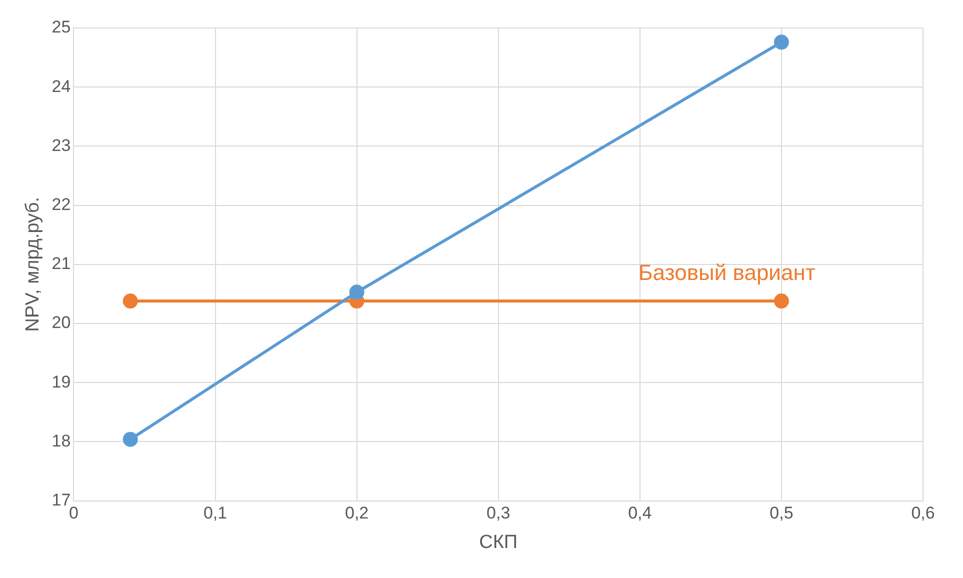 The width and height of the screenshot is (963, 578). I want to click on y-tick-label: 21, so click(61, 264).